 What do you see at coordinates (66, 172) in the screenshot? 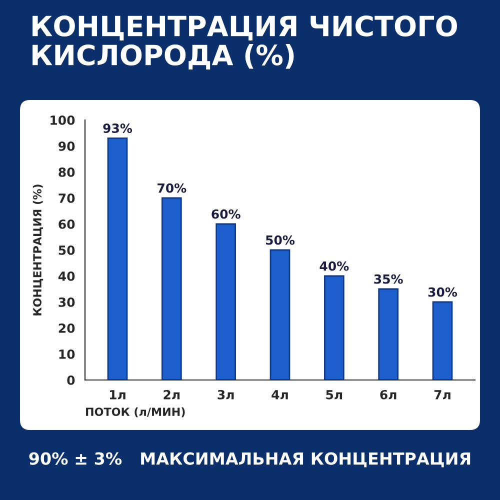
I see `y-tick-label: 80` at bounding box center [66, 172].